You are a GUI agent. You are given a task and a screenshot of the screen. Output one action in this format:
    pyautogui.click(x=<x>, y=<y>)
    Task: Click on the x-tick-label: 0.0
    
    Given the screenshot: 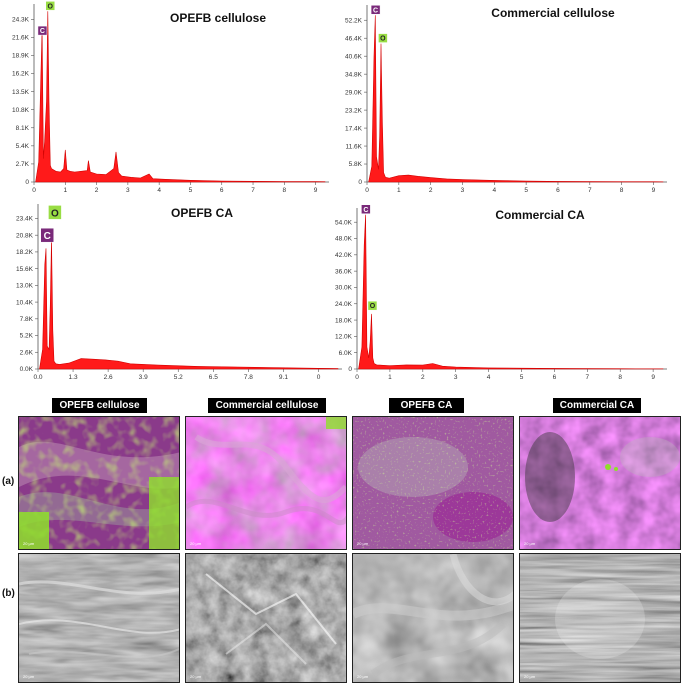 What is the action you would take?
    pyautogui.click(x=37, y=377)
    